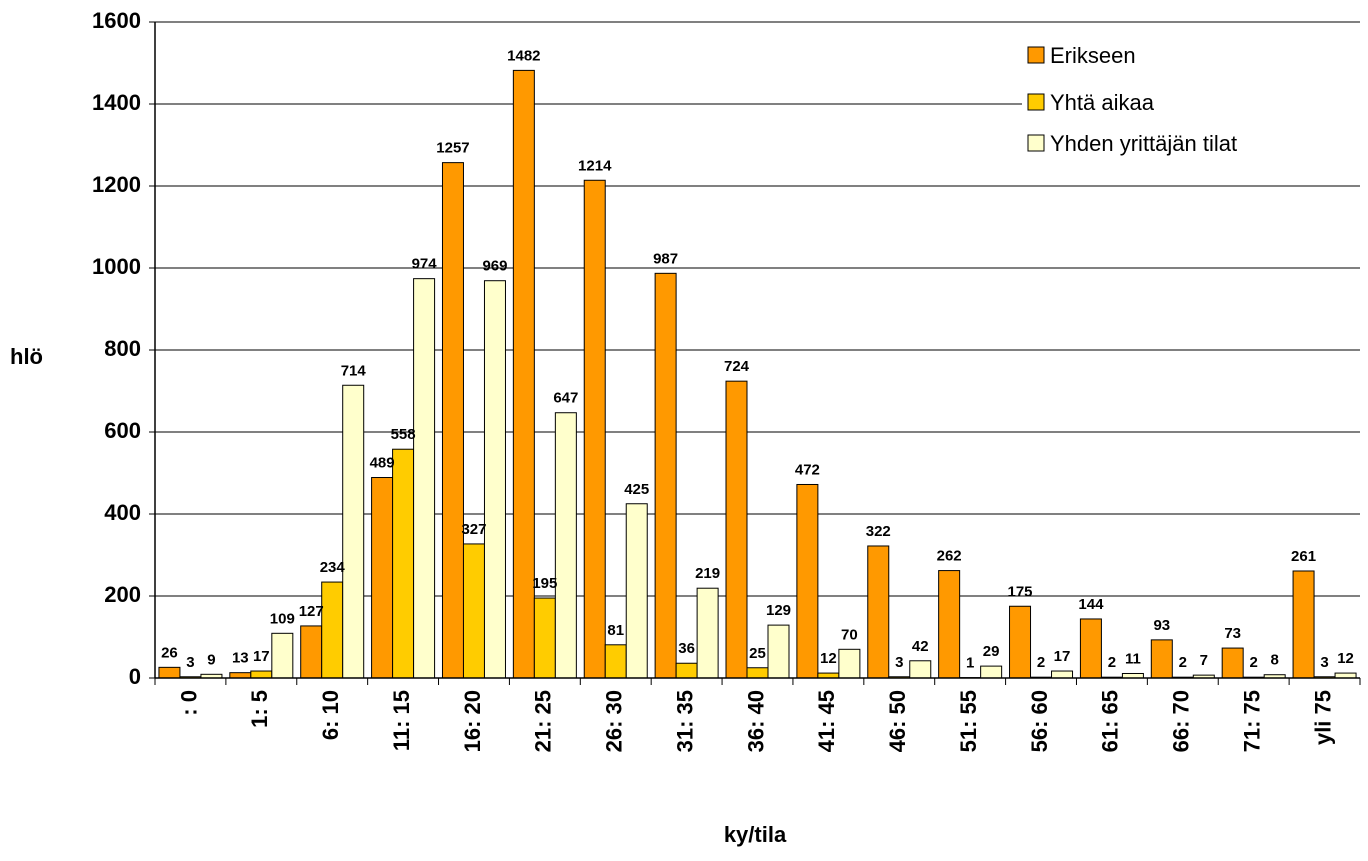 The width and height of the screenshot is (1368, 861). Describe the element at coordinates (1303, 556) in the screenshot. I see `data-label: 261` at that location.